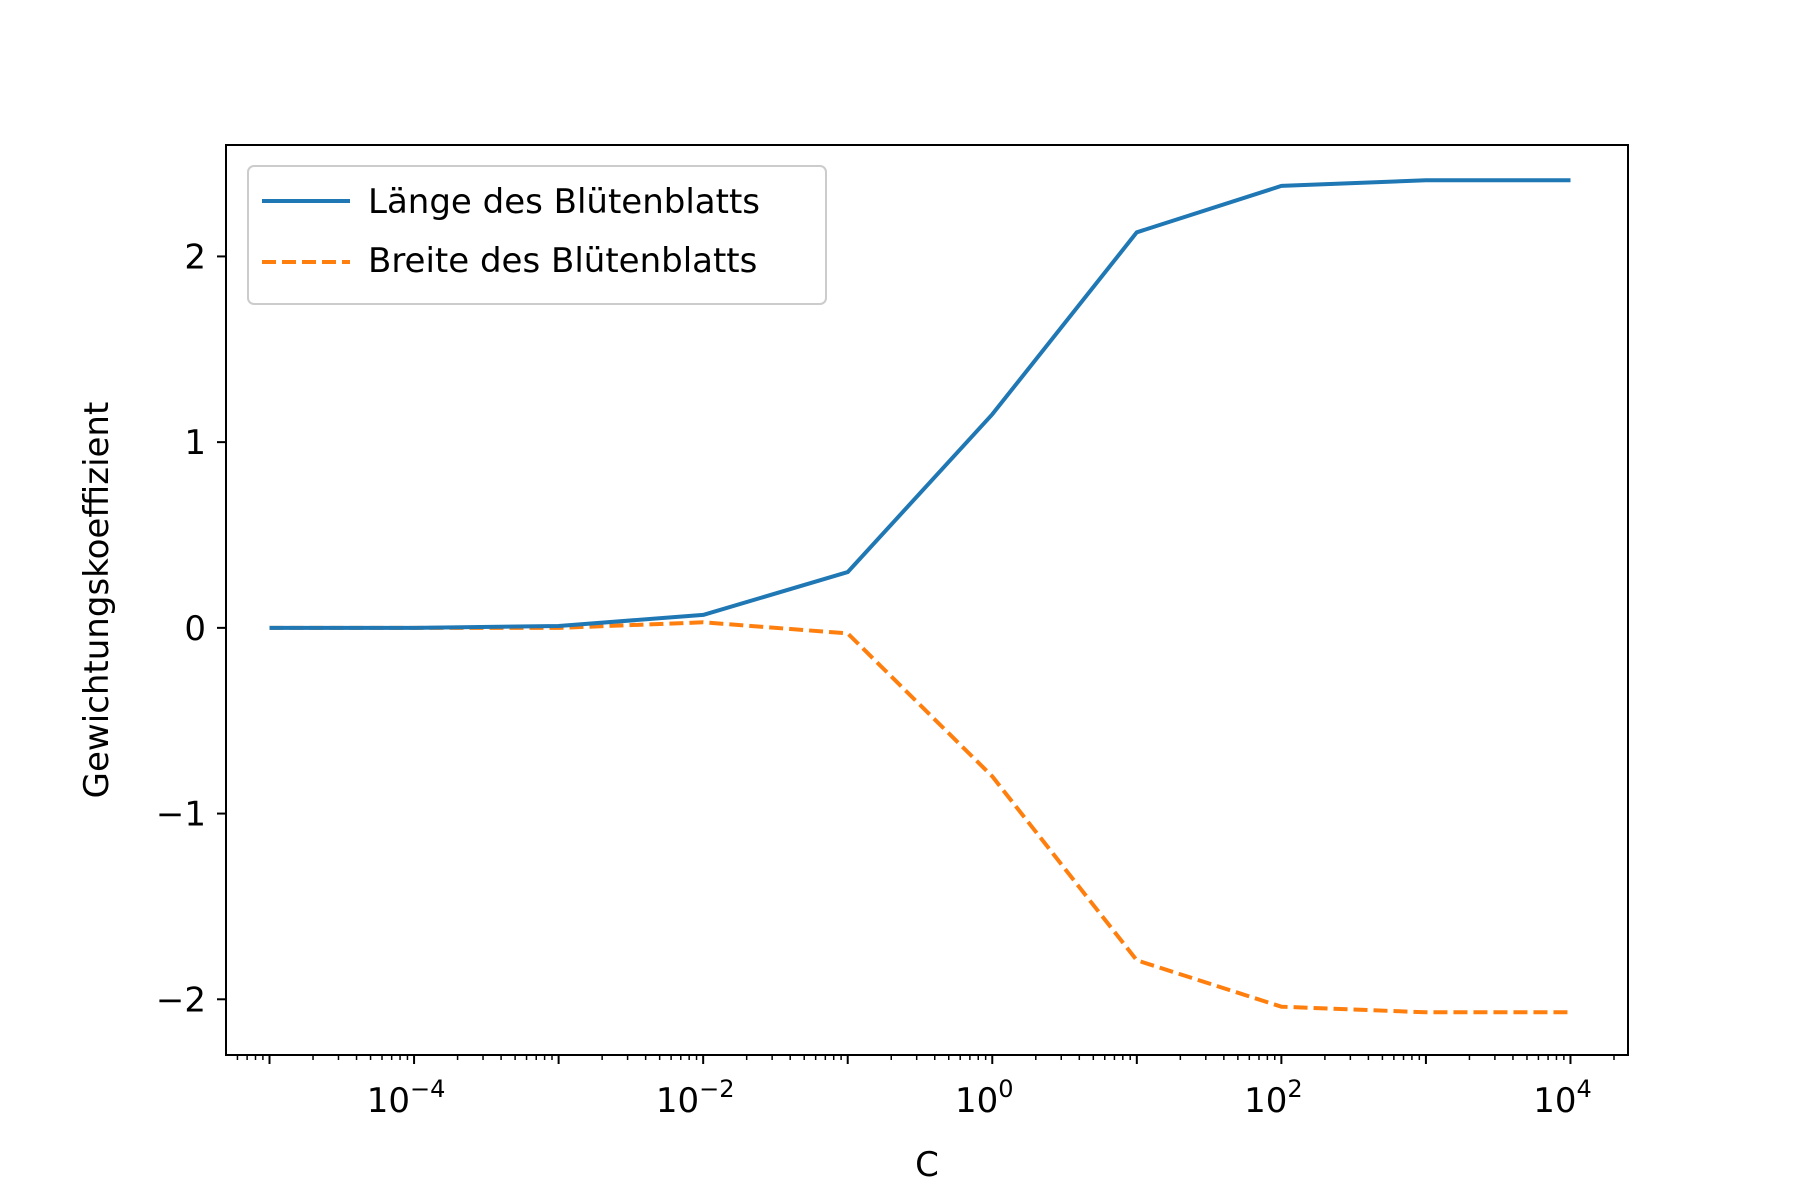 This screenshot has width=1800, height=1200. What do you see at coordinates (181, 815) in the screenshot?
I see `y-tick-label: −1` at bounding box center [181, 815].